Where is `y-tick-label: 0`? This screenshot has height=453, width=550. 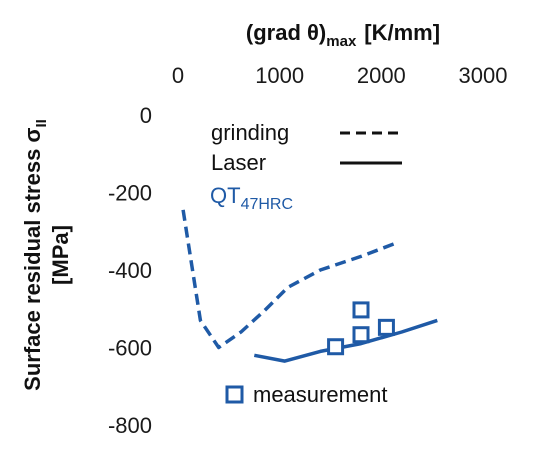 y-tick-label: 0 is located at coordinates (146, 115).